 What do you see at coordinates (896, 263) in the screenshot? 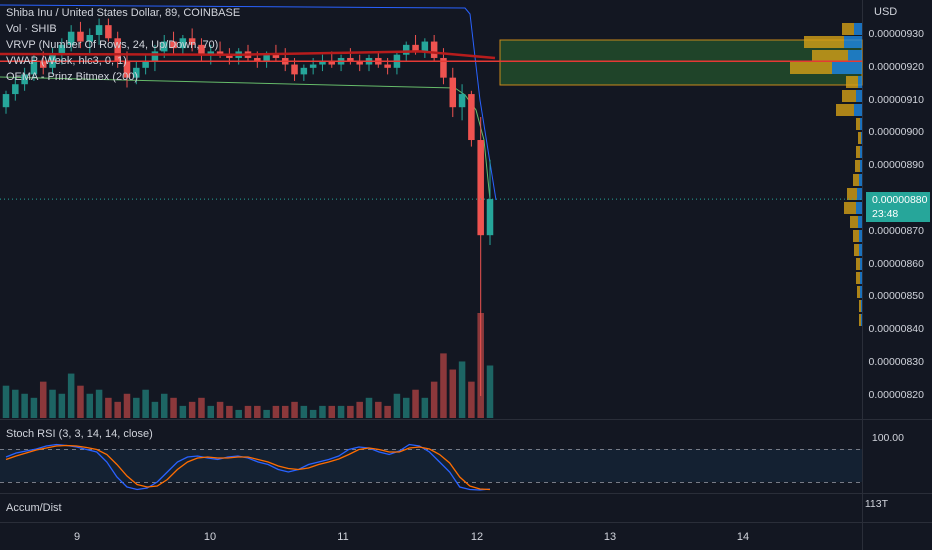
I see `price-tick: 0.00000860` at bounding box center [896, 263].